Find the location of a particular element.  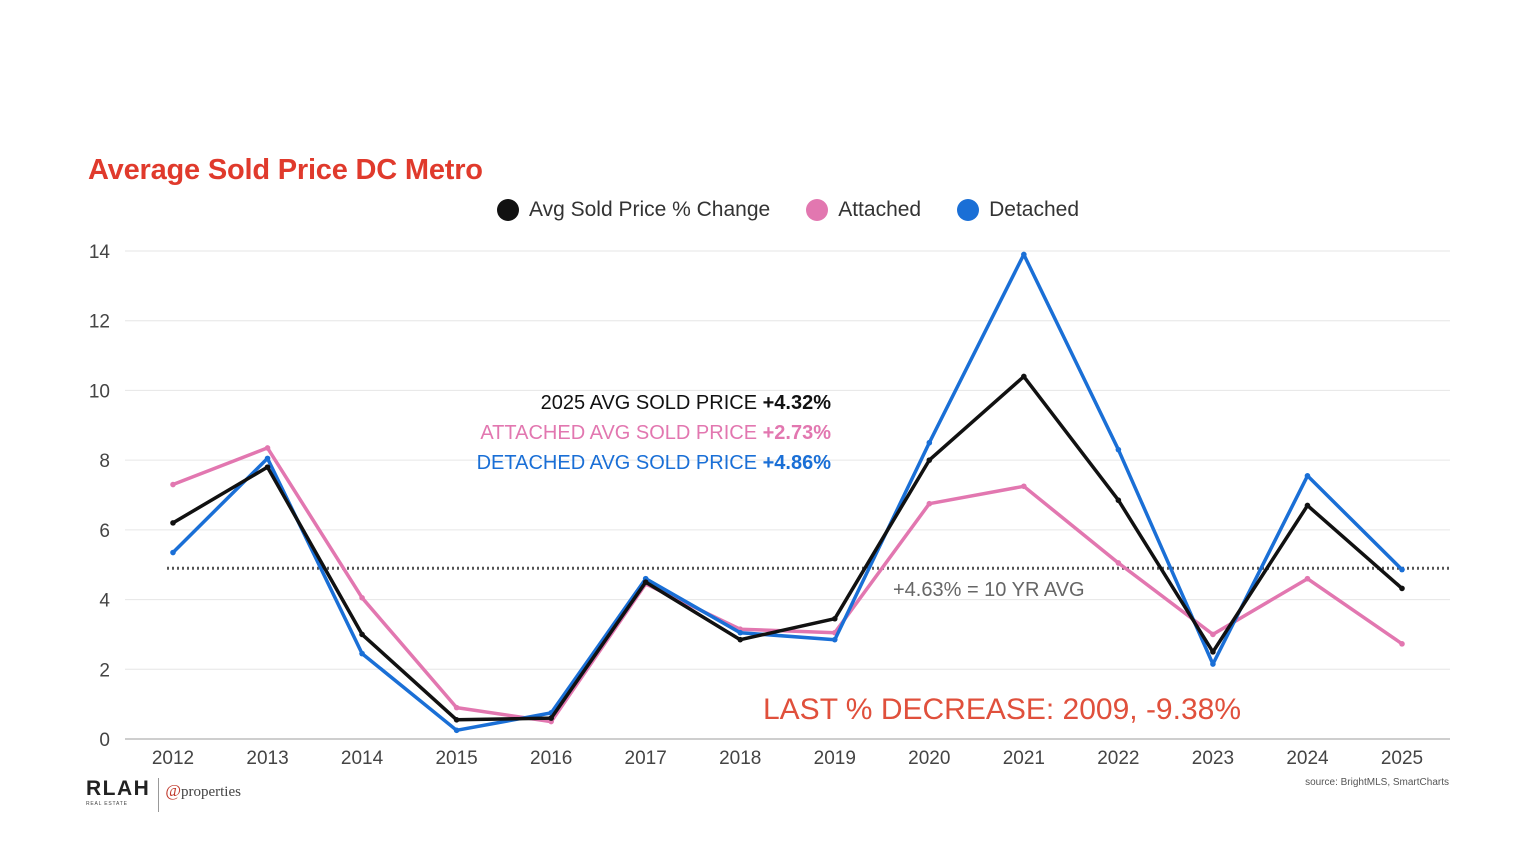

x-tick-label: 2021 is located at coordinates (1024, 758).